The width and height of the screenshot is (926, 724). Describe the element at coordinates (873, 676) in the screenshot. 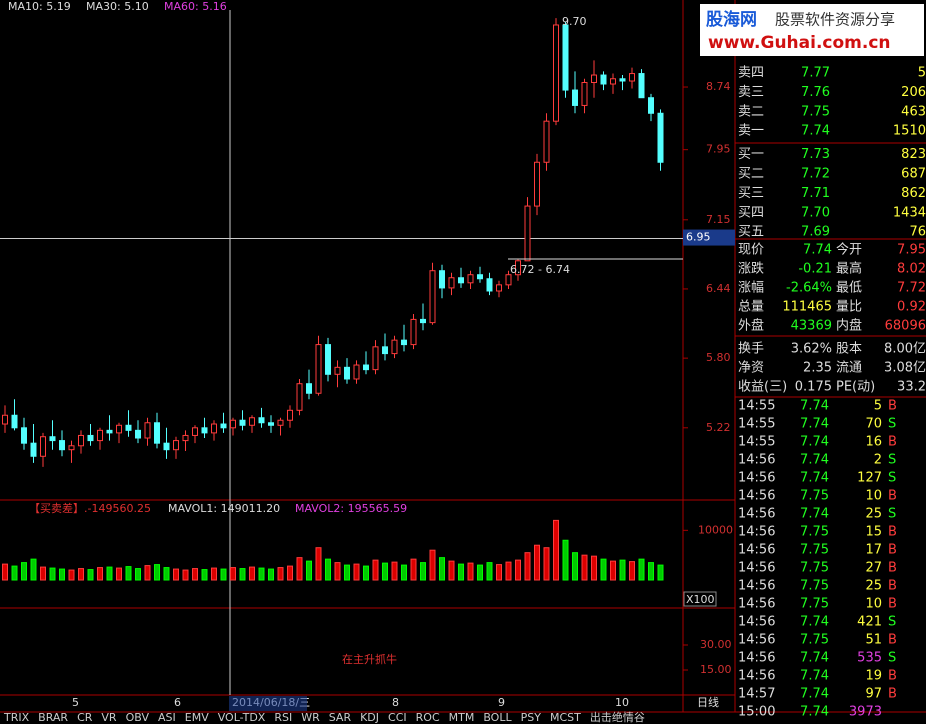

I see `trade-volume: 19` at that location.